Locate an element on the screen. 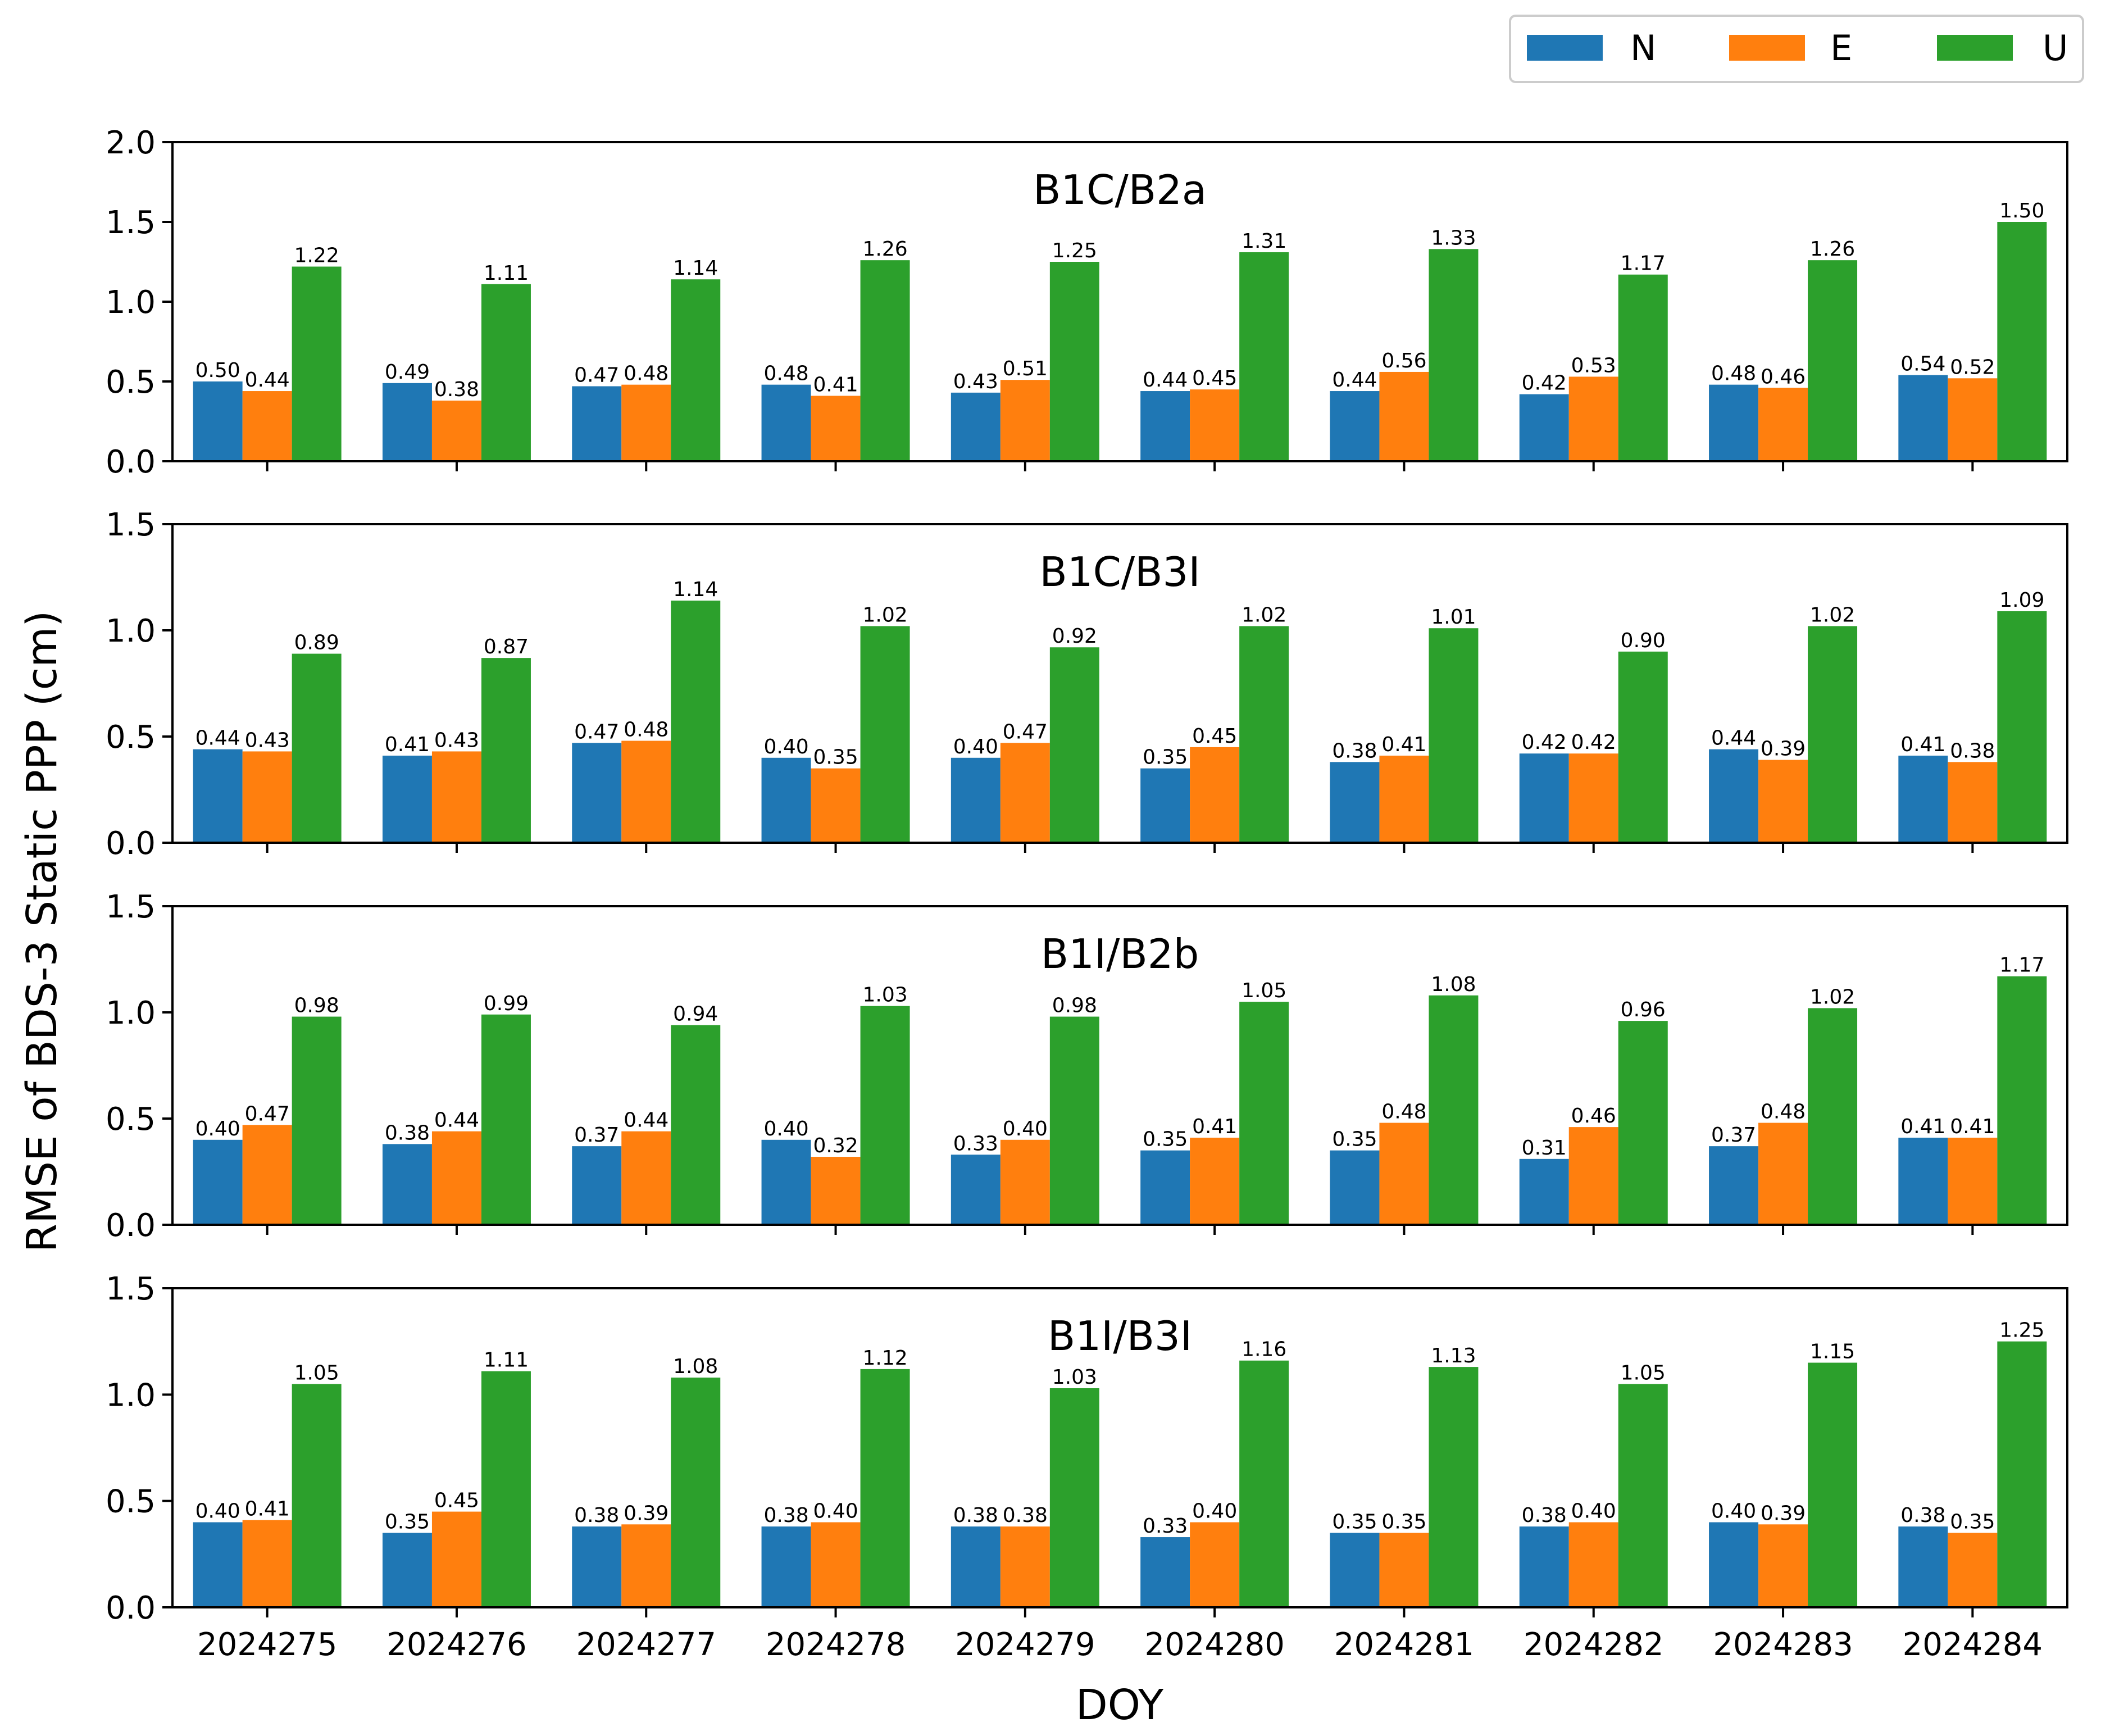 The height and width of the screenshot is (1736, 2101). bar-value-label: 0.46 is located at coordinates (1784, 376).